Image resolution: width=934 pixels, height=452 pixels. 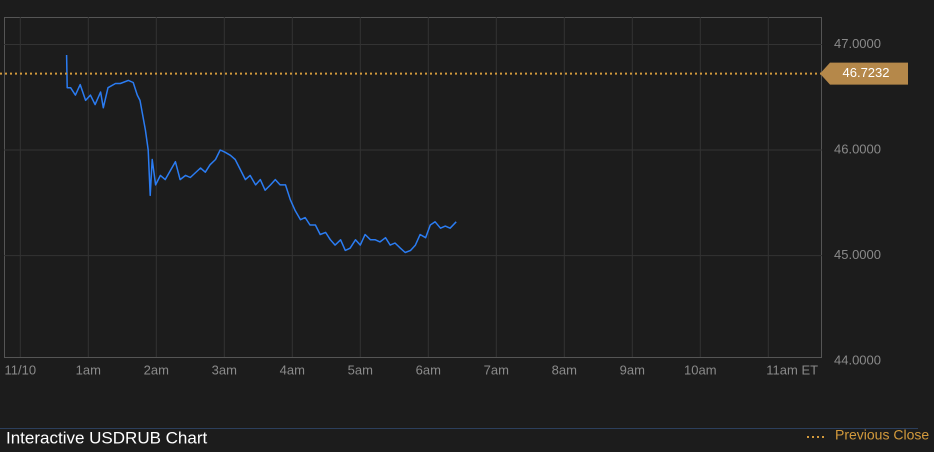 What do you see at coordinates (857, 43) in the screenshot?
I see `y-tick-label: 47.0000` at bounding box center [857, 43].